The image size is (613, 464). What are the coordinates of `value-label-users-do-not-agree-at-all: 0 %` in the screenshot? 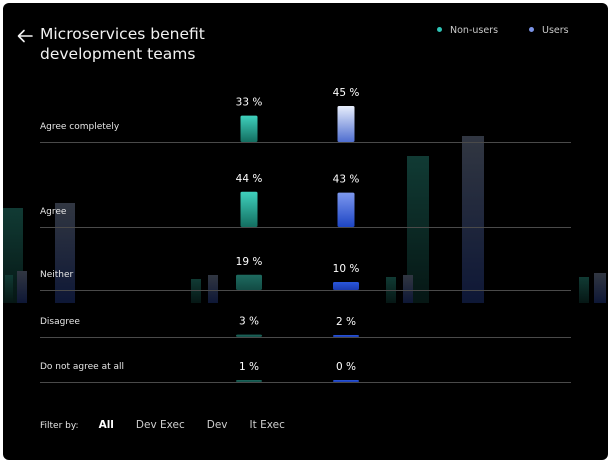 It's located at (346, 367).